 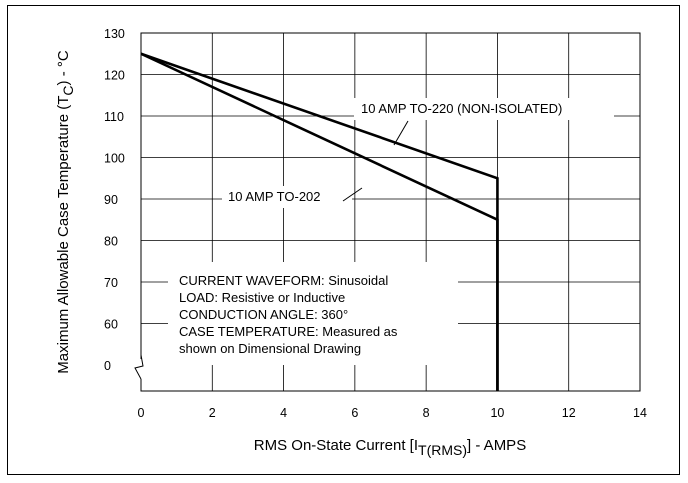 What do you see at coordinates (114, 159) in the screenshot?
I see `y-tick-label: 100` at bounding box center [114, 159].